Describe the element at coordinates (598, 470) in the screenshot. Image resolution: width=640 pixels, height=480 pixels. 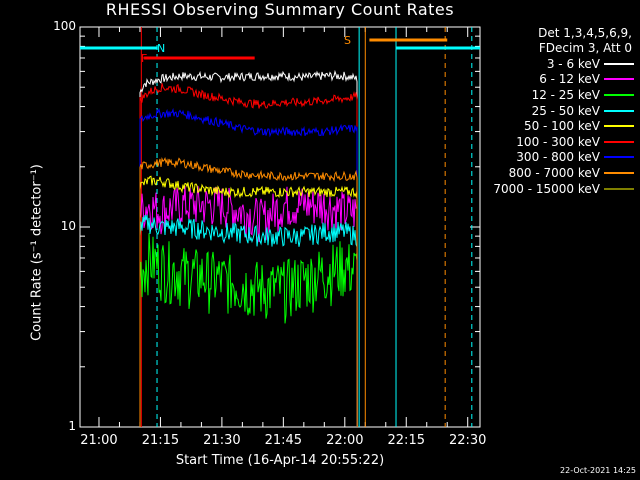
I see `footer-date: 22-Oct-2021 14:25` at that location.